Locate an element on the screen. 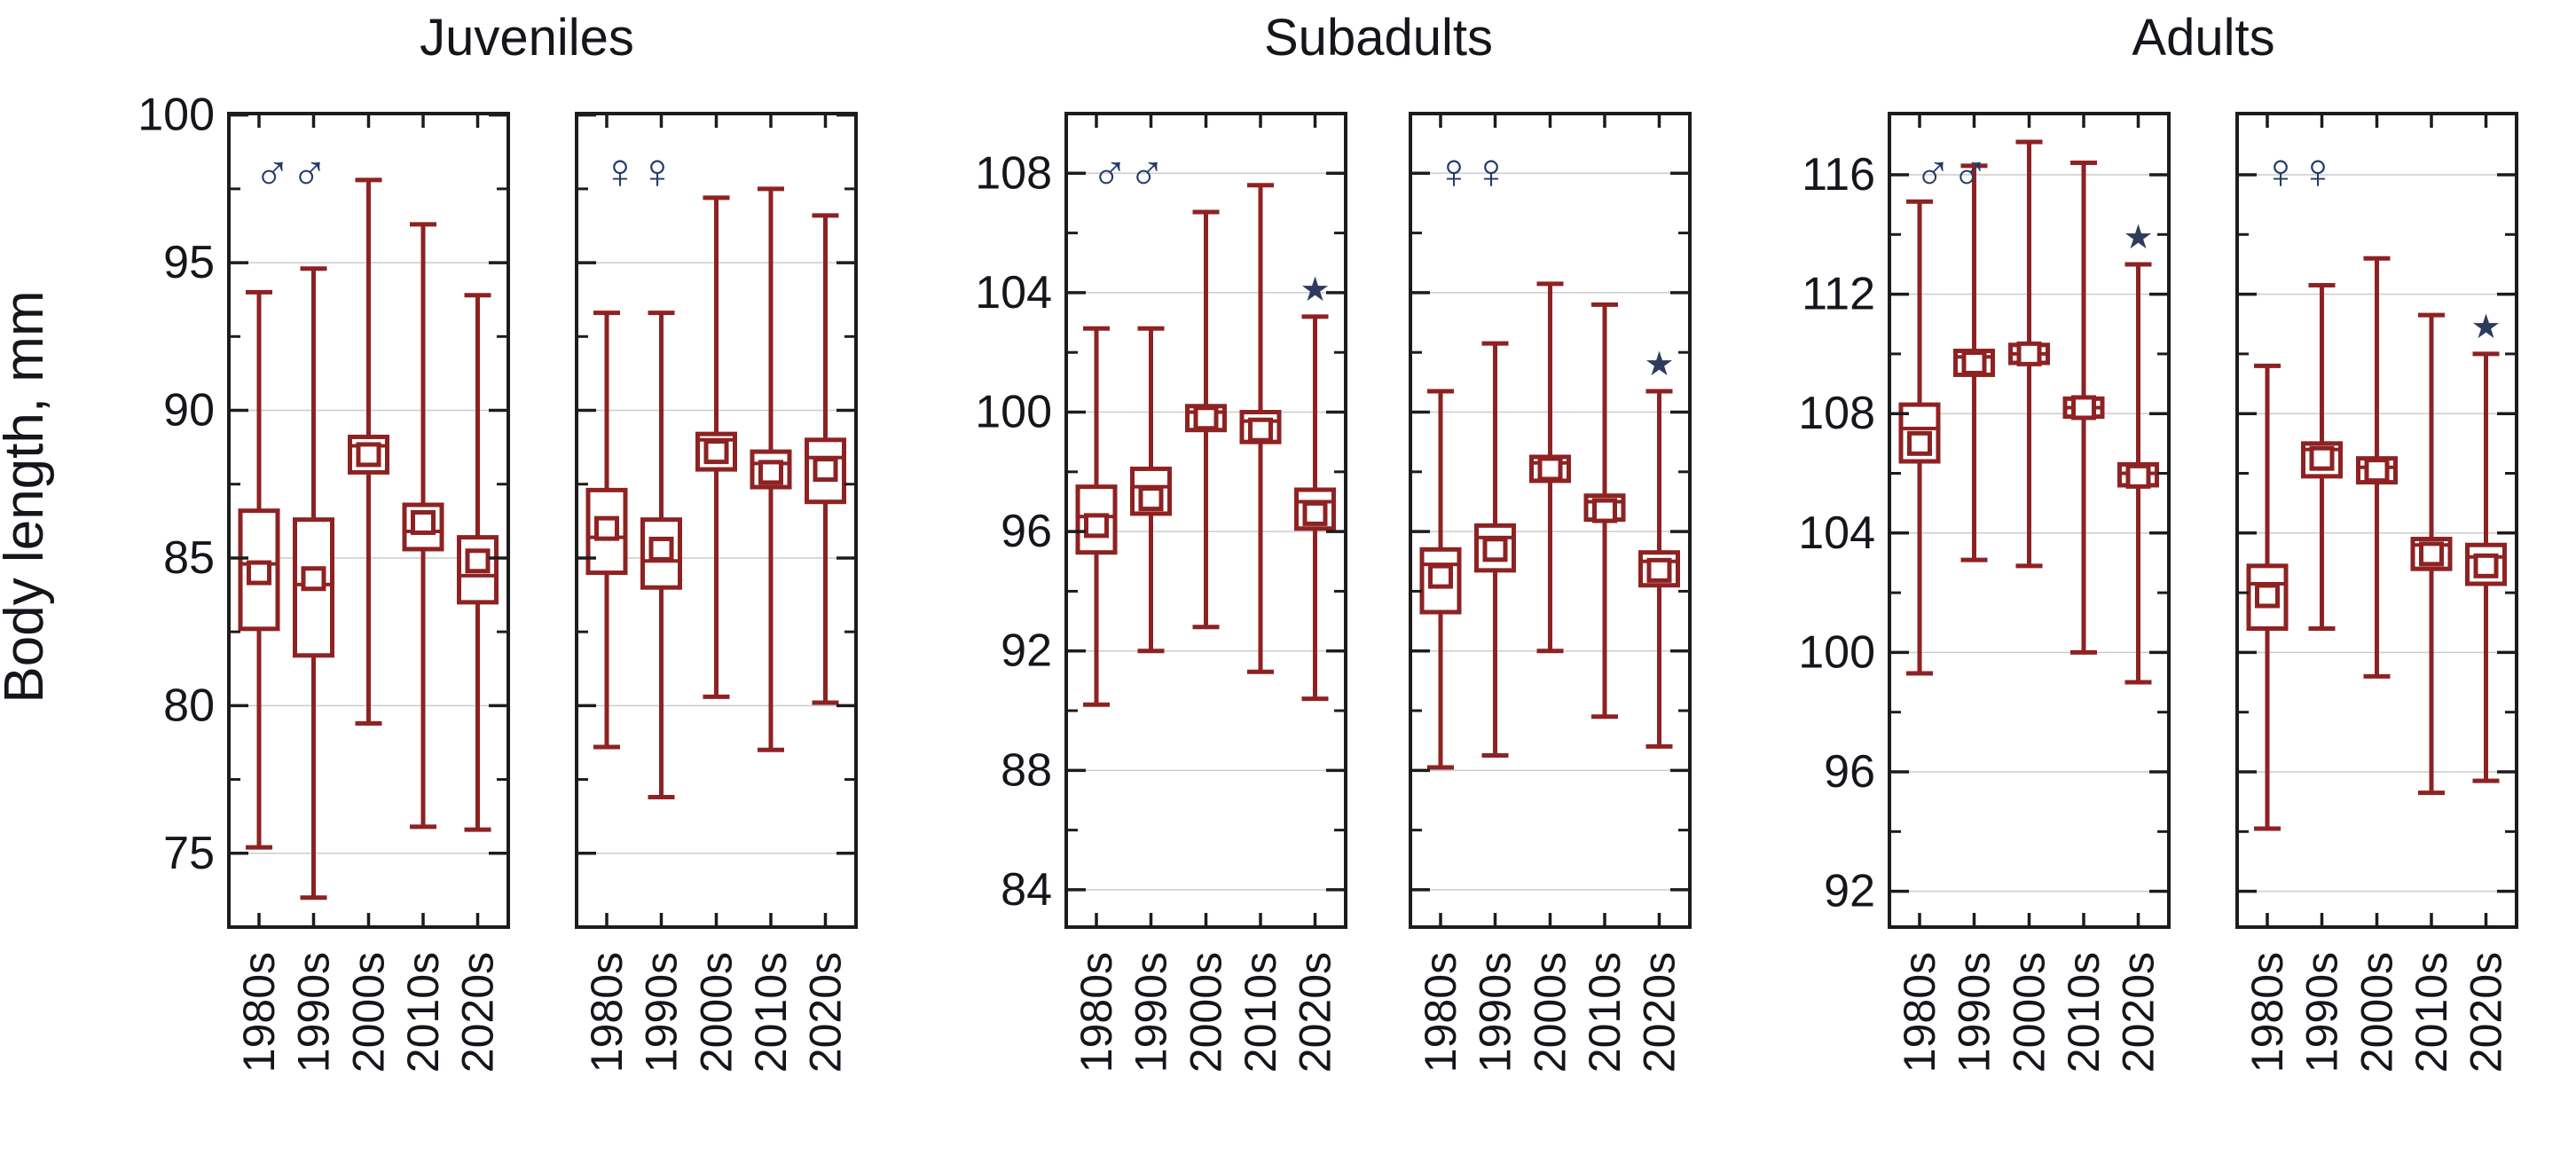 Image resolution: width=2576 pixels, height=1156 pixels. panel-juveniles-females-xlabel-1980s: 1980s is located at coordinates (607, 1012).